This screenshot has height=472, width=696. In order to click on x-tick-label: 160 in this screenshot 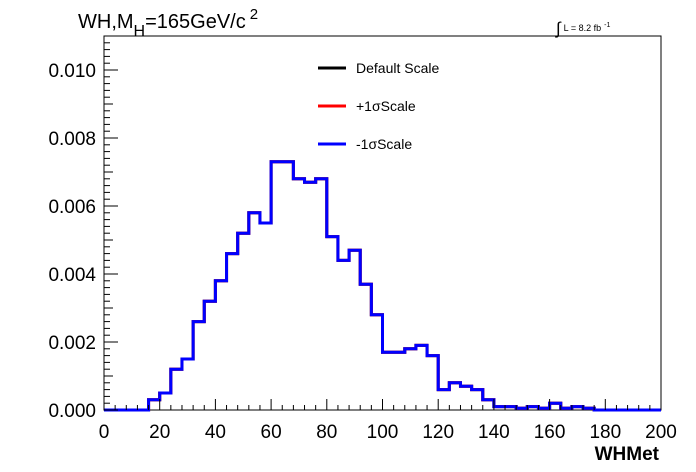, I will do `click(550, 432)`.